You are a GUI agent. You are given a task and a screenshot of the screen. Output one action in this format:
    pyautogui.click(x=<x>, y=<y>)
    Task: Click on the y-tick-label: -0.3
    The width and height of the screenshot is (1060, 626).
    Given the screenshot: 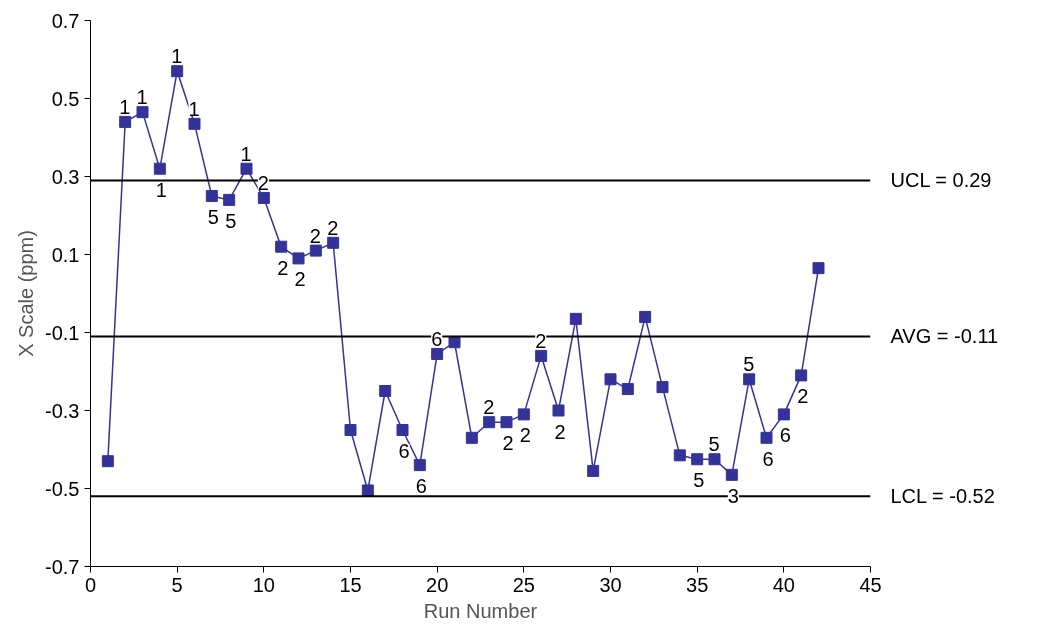 What is the action you would take?
    pyautogui.click(x=62, y=410)
    